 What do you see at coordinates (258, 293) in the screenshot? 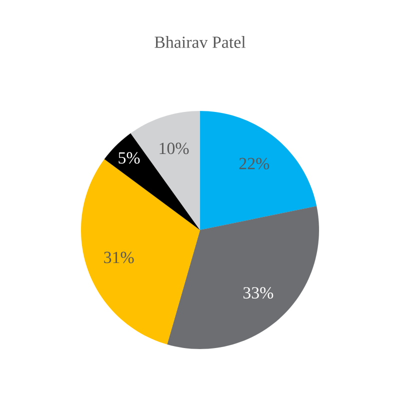
I see `data-label: 33%` at bounding box center [258, 293].